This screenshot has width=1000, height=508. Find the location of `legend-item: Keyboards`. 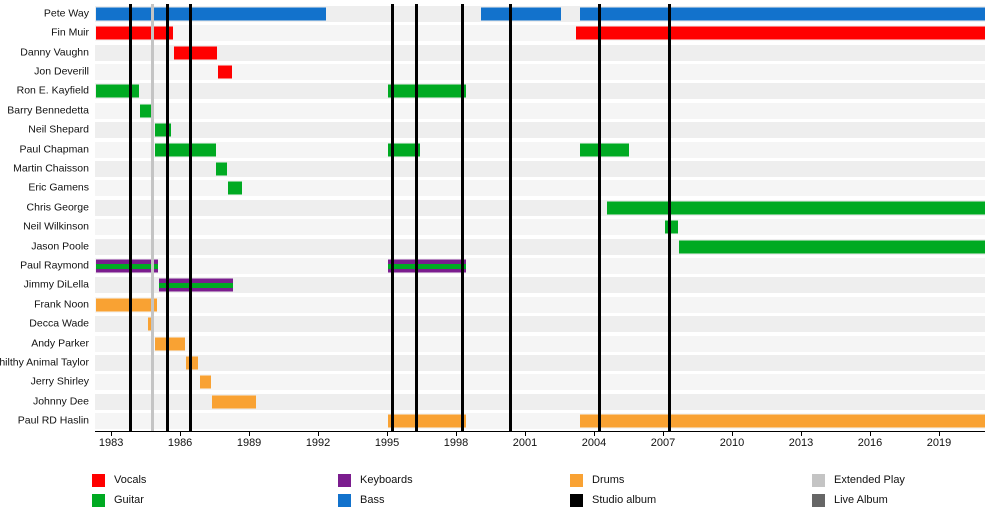

legend-item: Keyboards is located at coordinates (375, 480).